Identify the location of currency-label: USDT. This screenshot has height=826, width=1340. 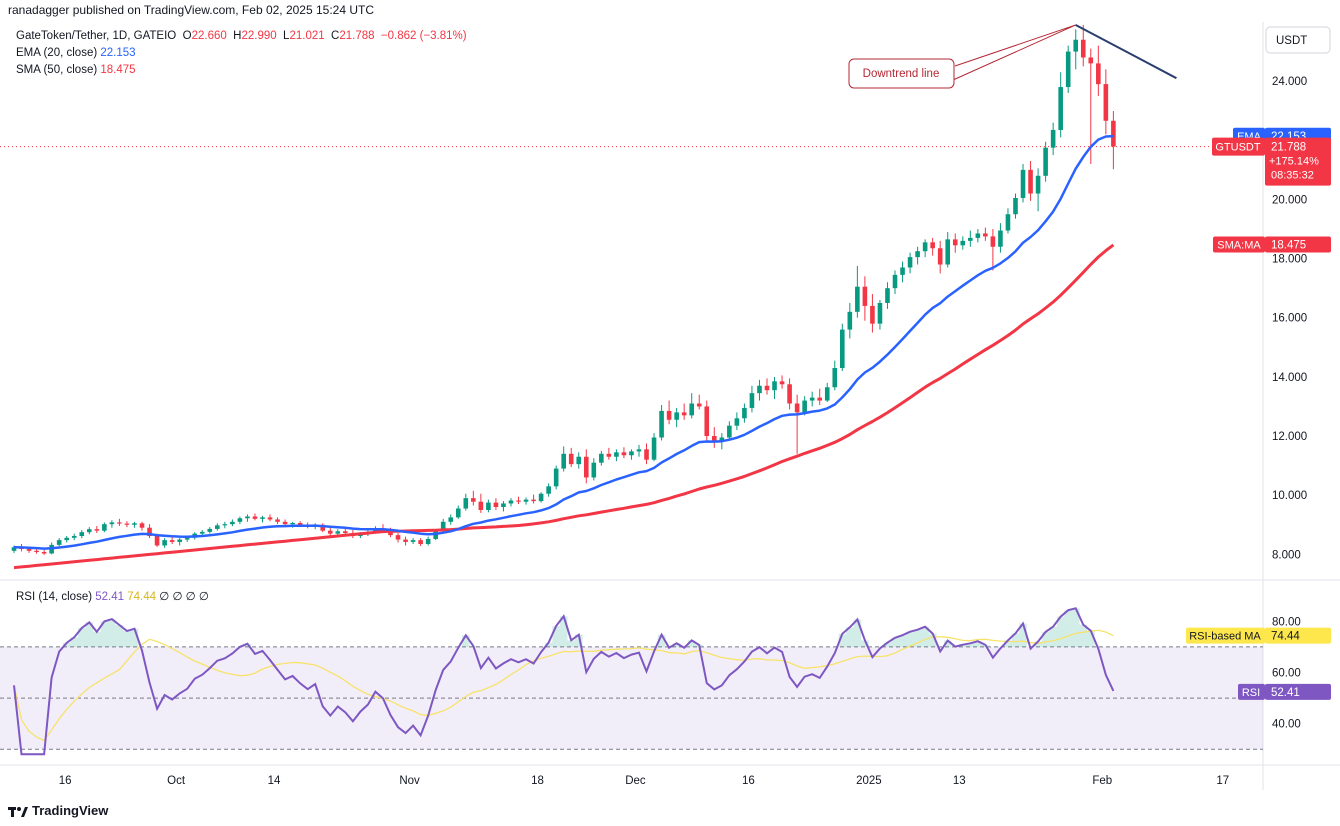
(1291, 41).